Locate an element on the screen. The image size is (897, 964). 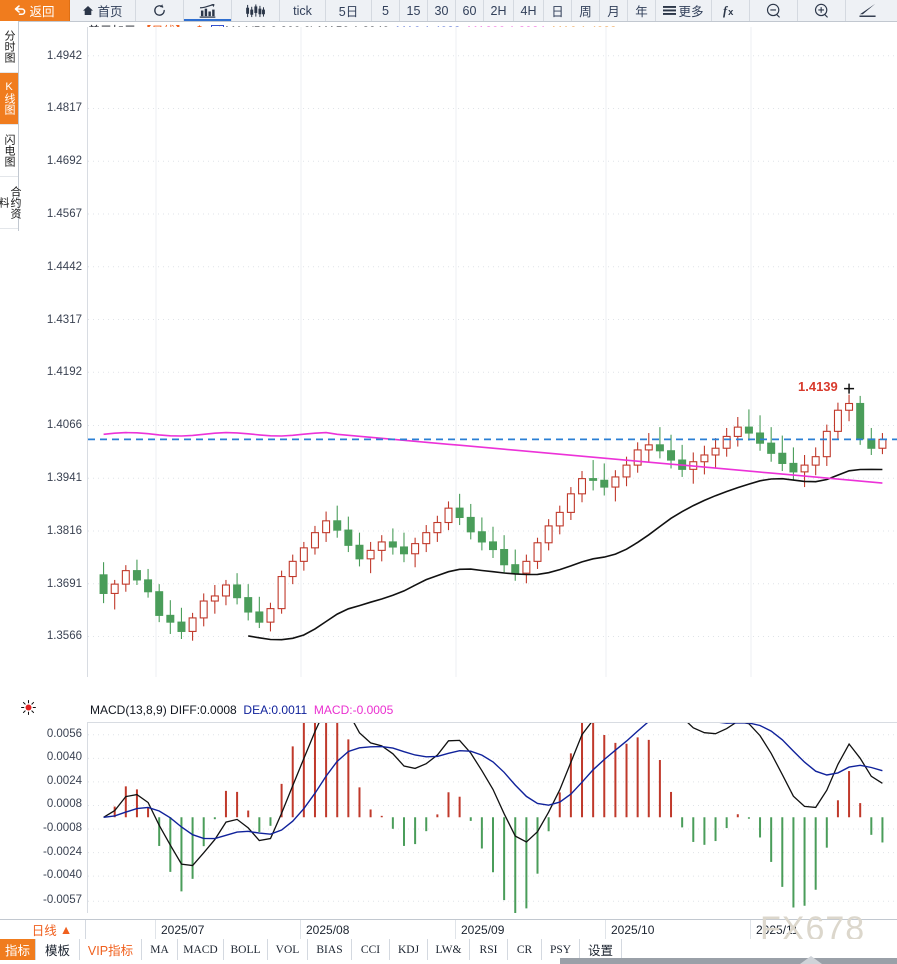
indicator-button-vip: VIP指标 is located at coordinates (111, 949).